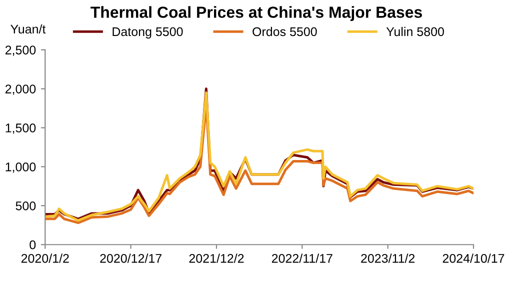  I want to click on legend-label: Yulin 5800, so click(415, 31).